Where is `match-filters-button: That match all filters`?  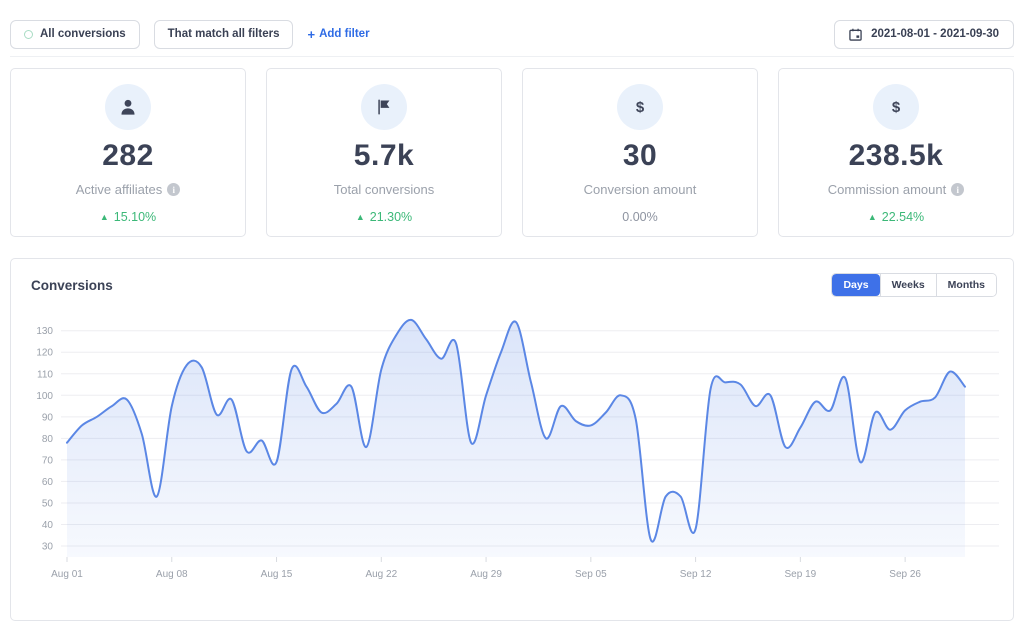
match-filters-button: That match all filters is located at coordinates (223, 34).